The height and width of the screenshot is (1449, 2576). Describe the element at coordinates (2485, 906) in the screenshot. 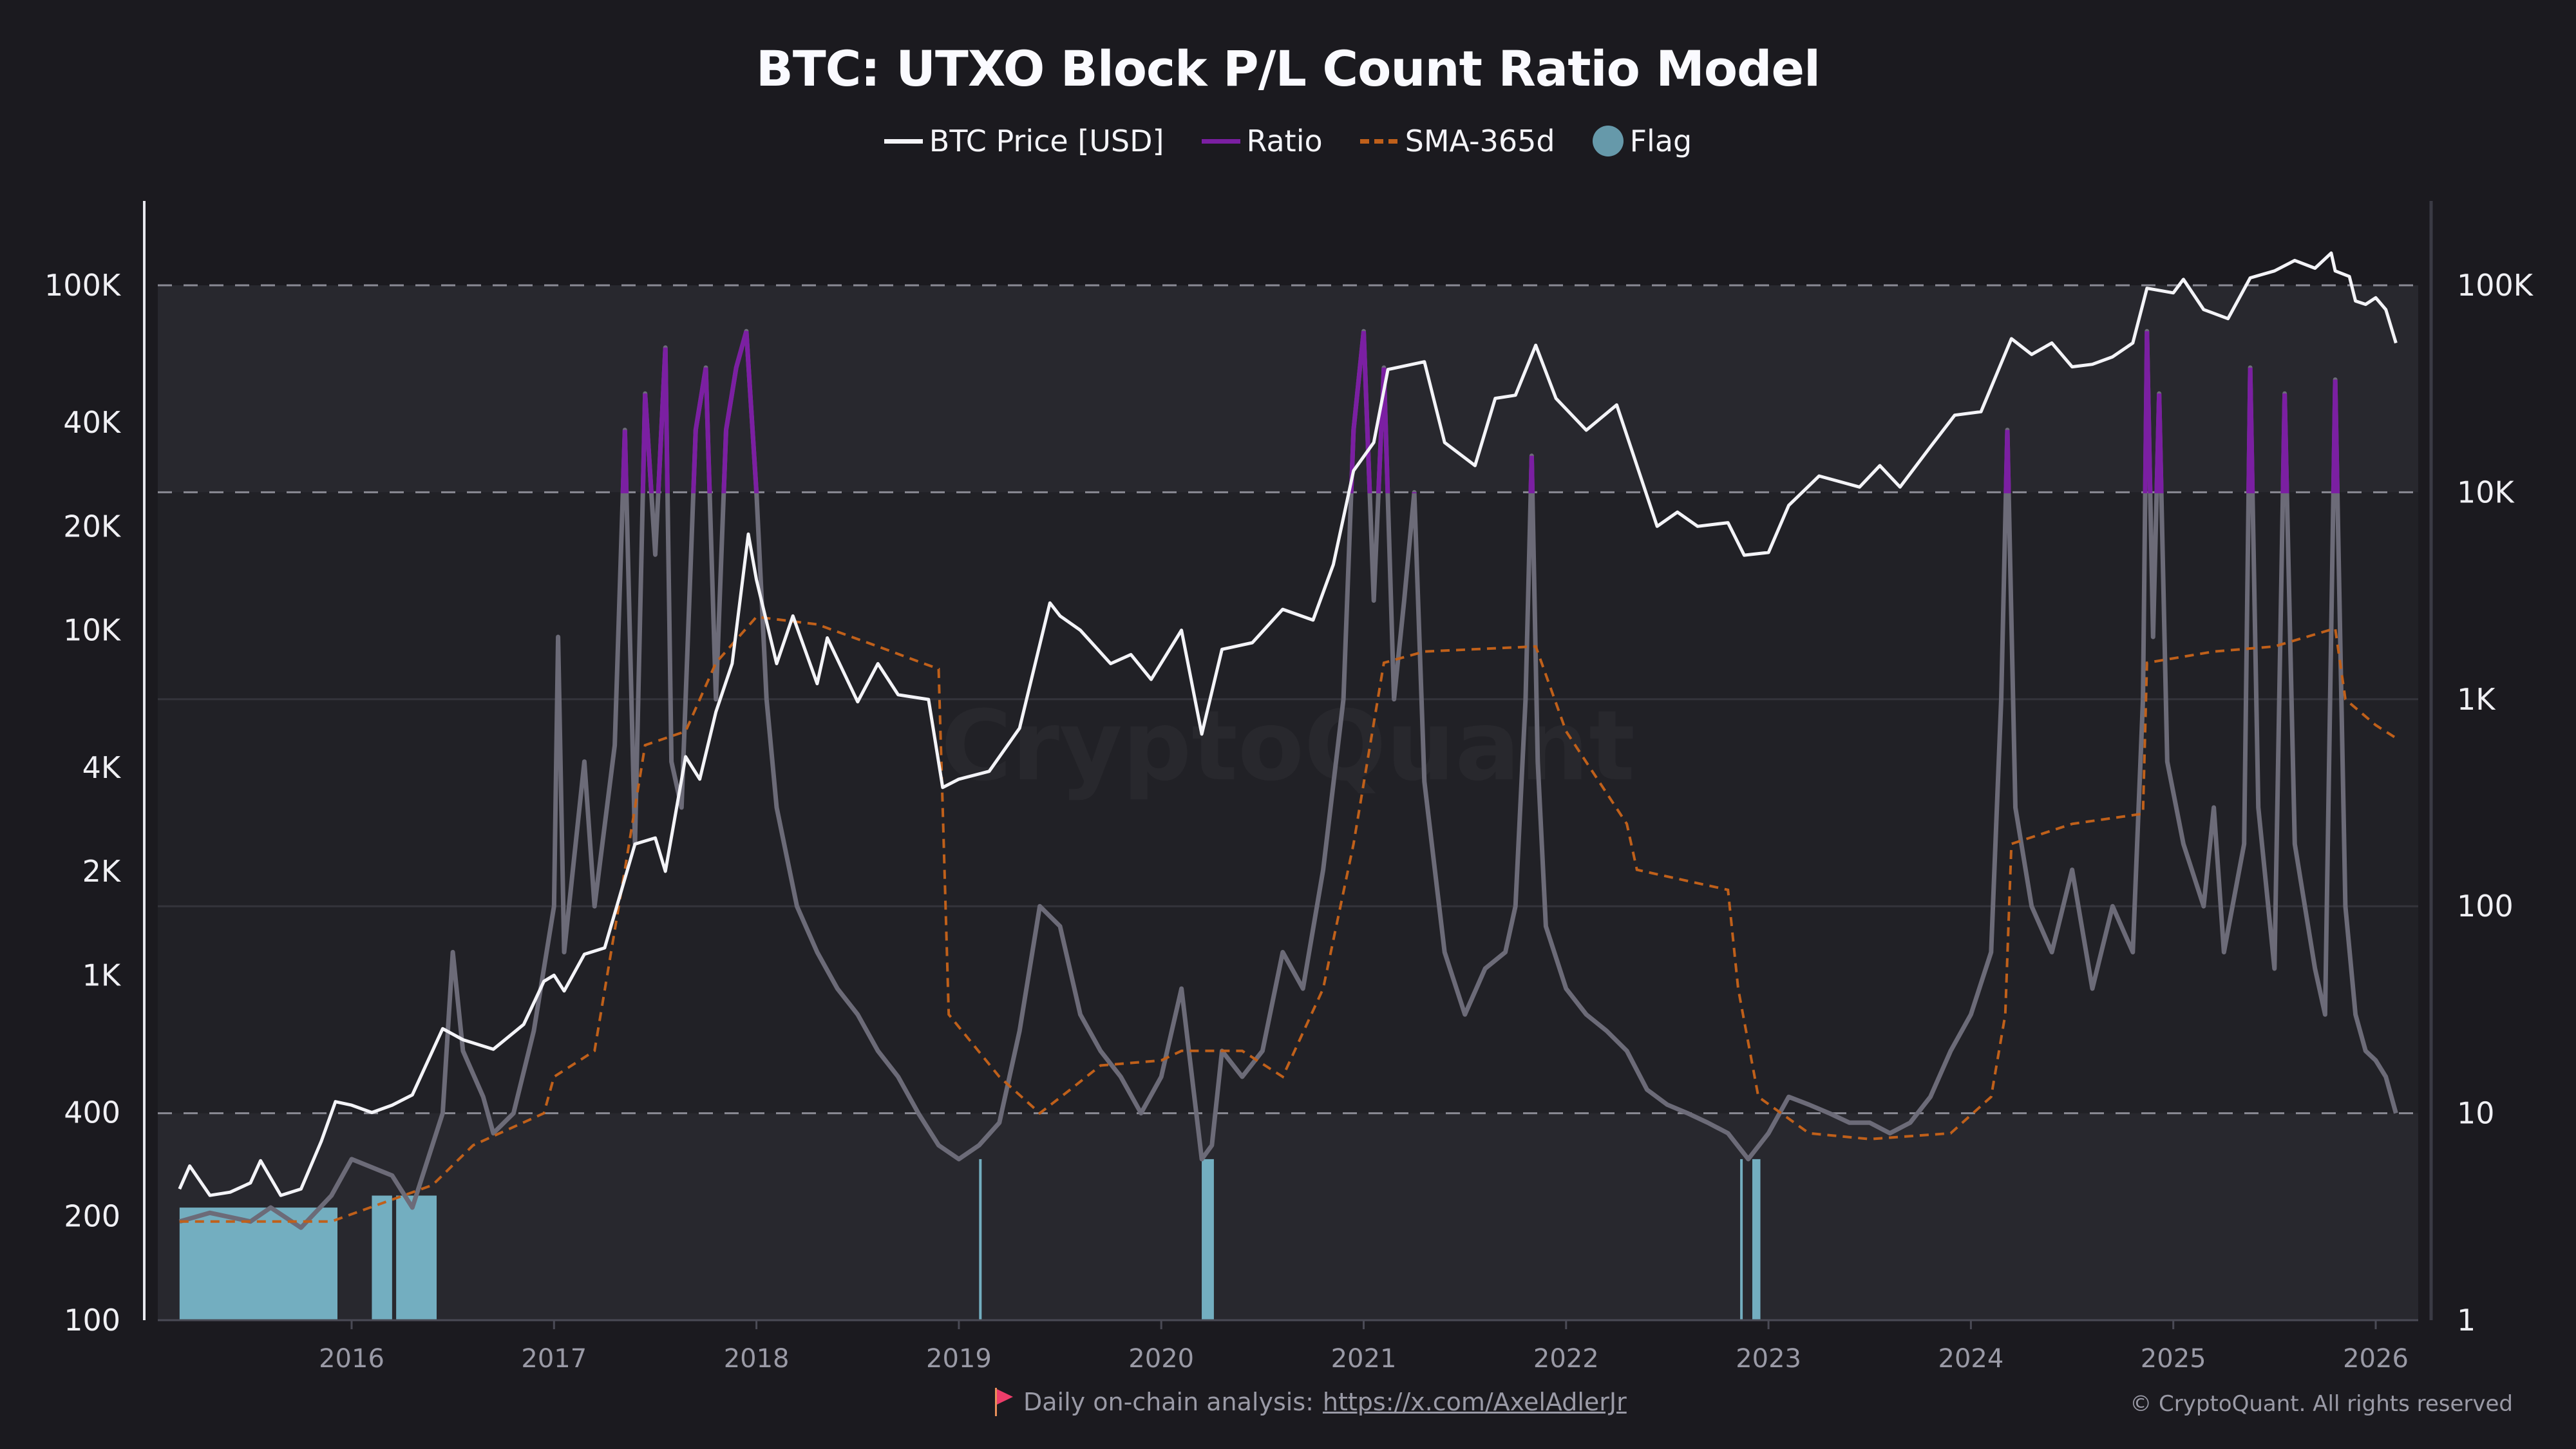

I see `right-tick-label: 100` at that location.